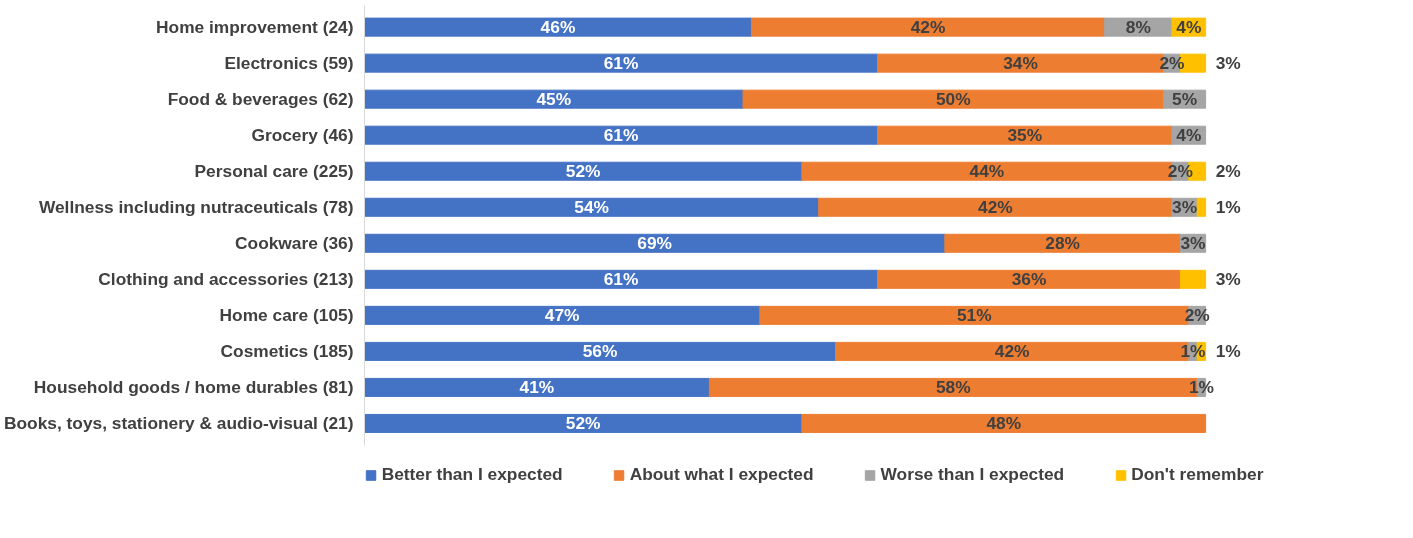 This screenshot has height=538, width=1413. I want to click on y-tick-label: Electronics (59), so click(289, 63).